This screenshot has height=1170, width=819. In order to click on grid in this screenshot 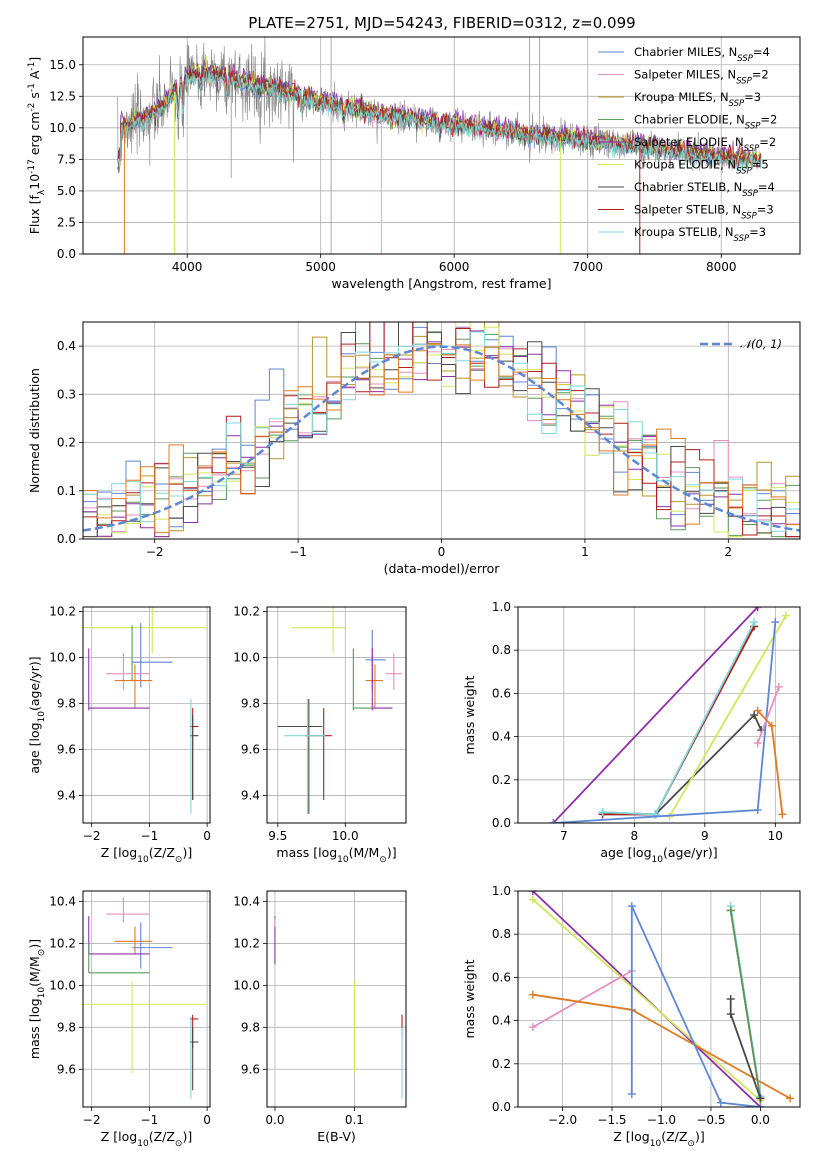, I will do `click(336, 715)`.